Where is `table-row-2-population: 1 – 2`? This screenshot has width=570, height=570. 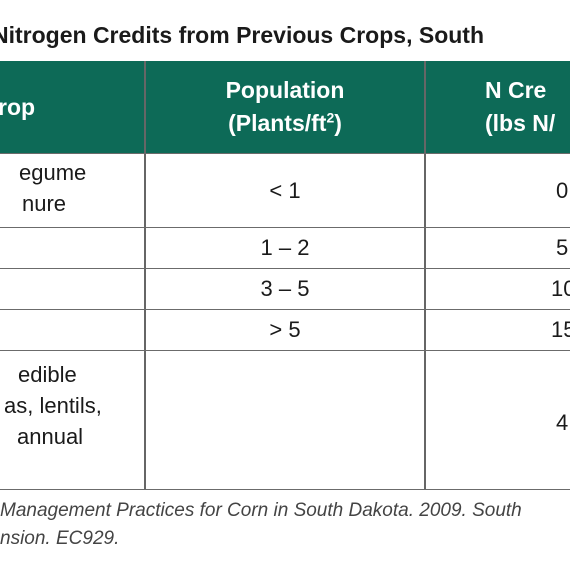 table-row-2-population: 1 – 2 is located at coordinates (285, 247).